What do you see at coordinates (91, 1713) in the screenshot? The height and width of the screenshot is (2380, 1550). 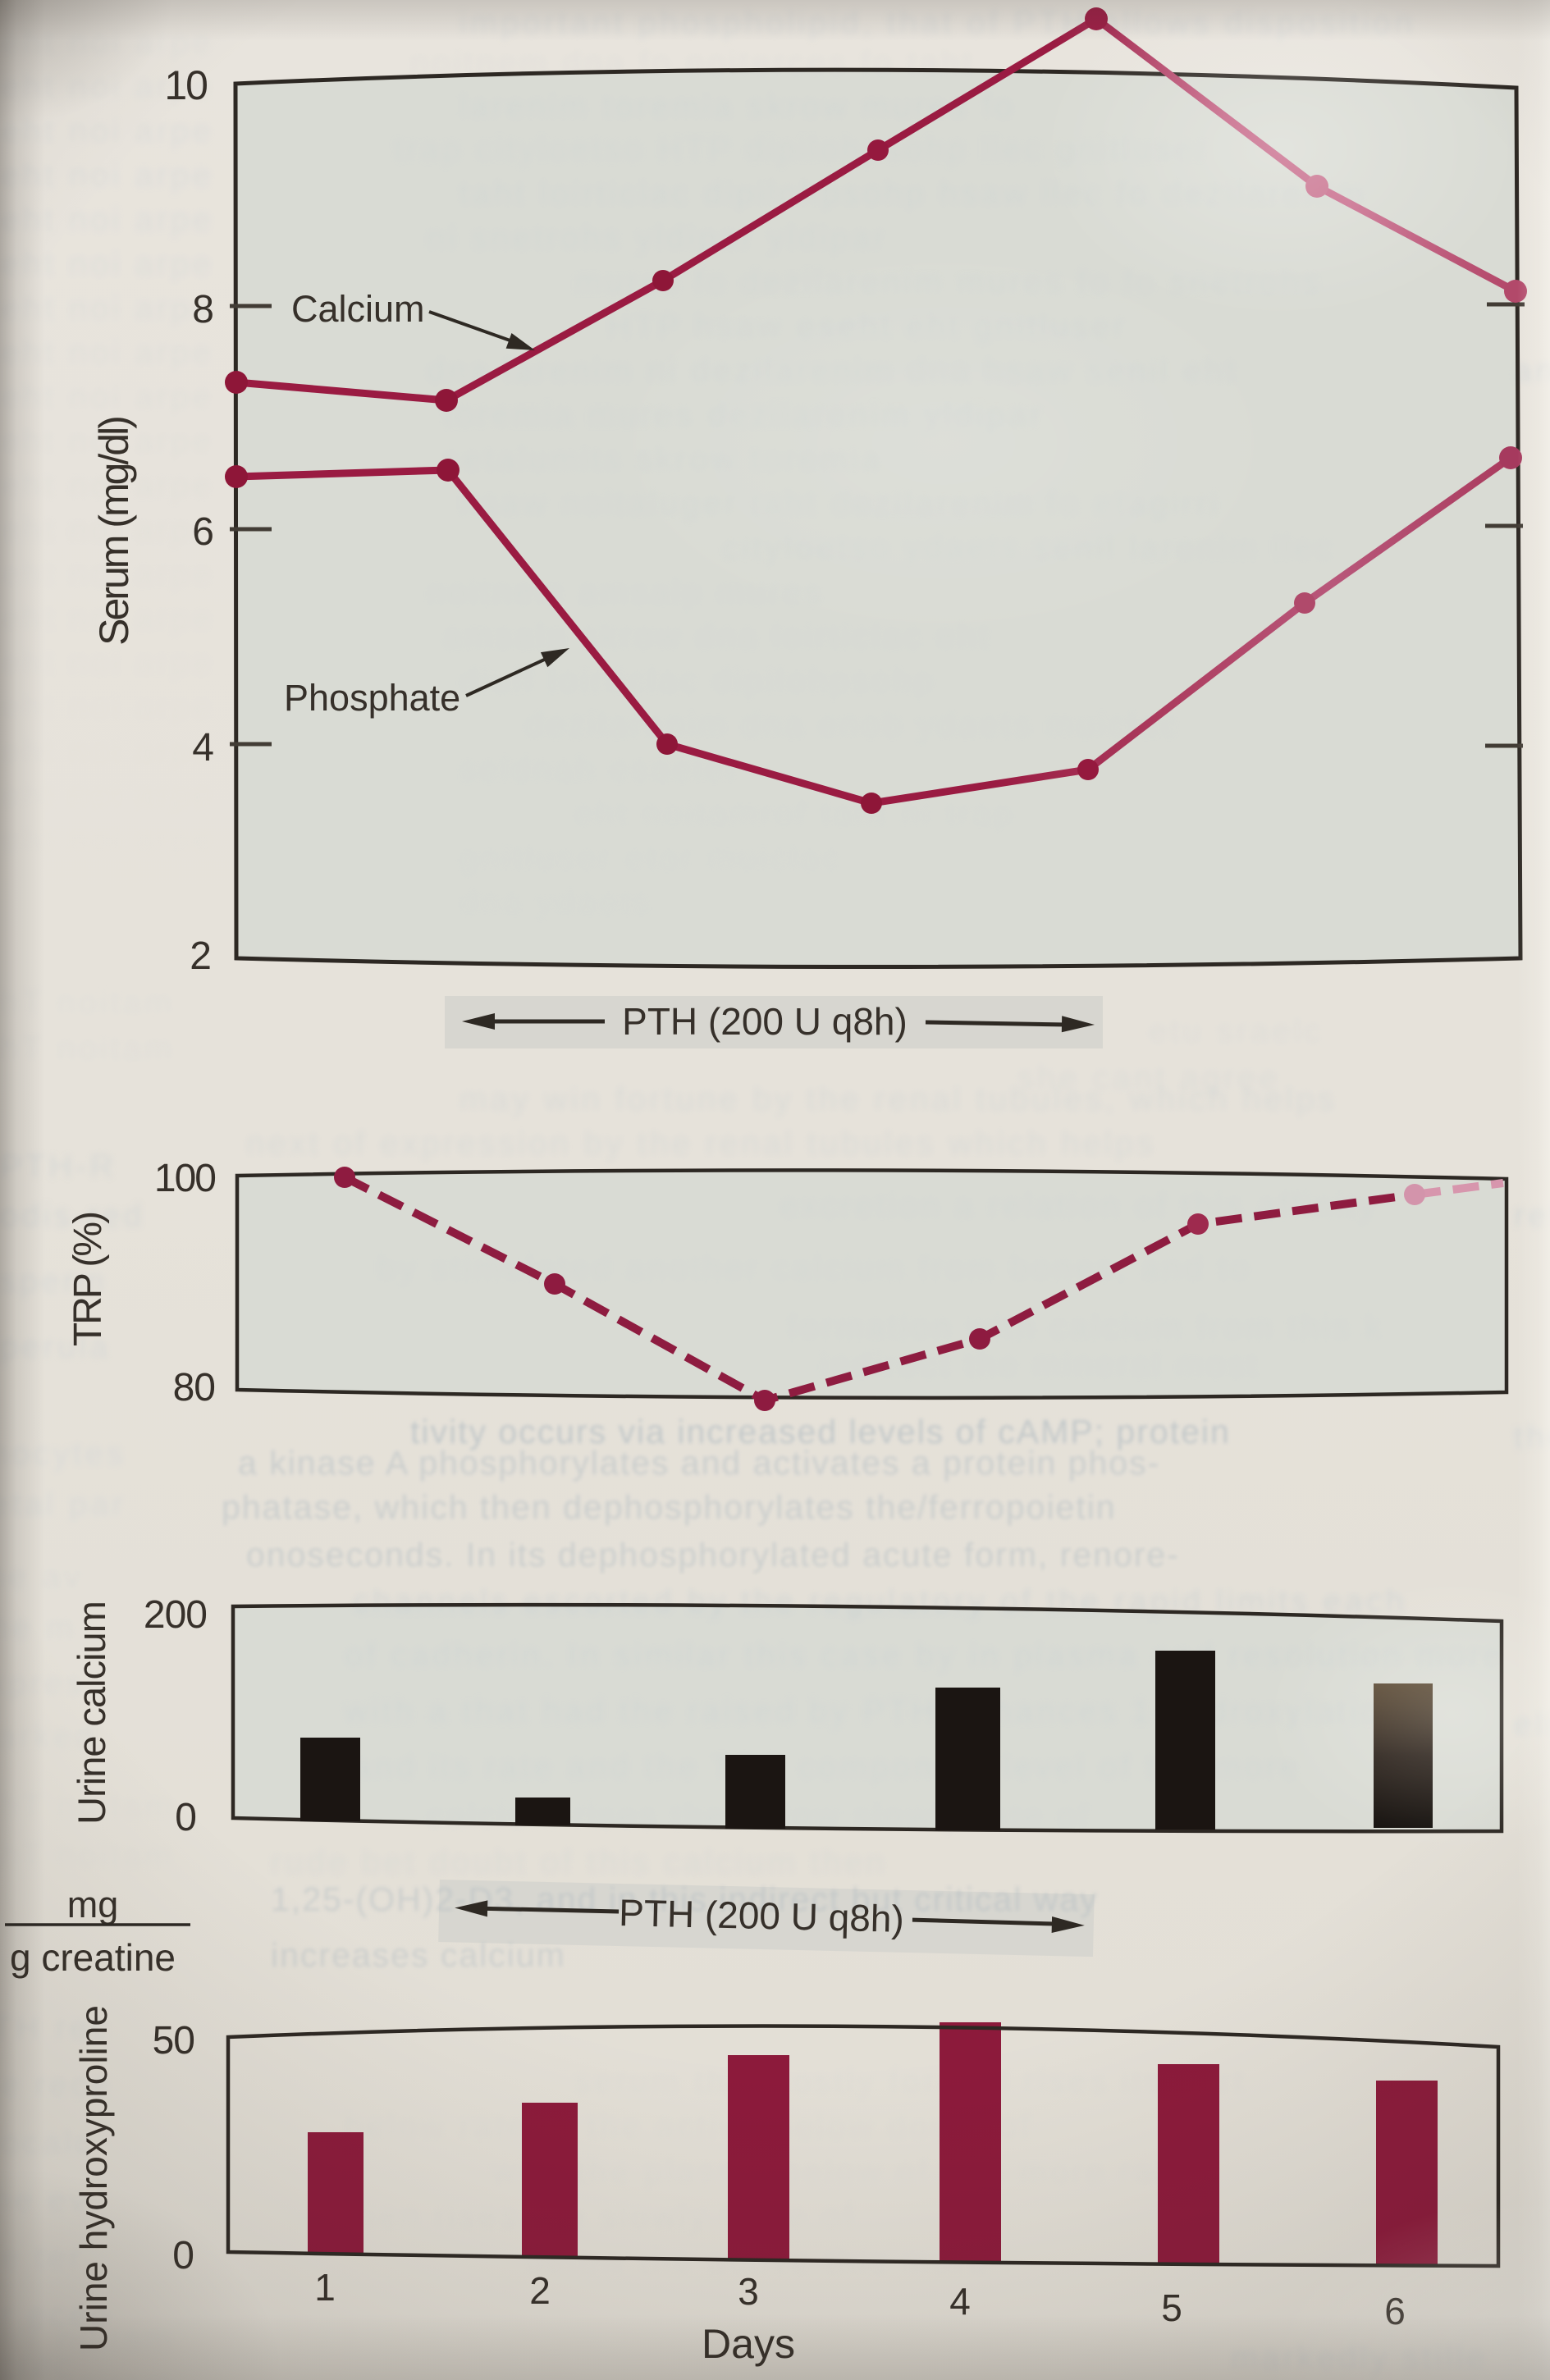 I see `svg-text: Urine calcium` at bounding box center [91, 1713].